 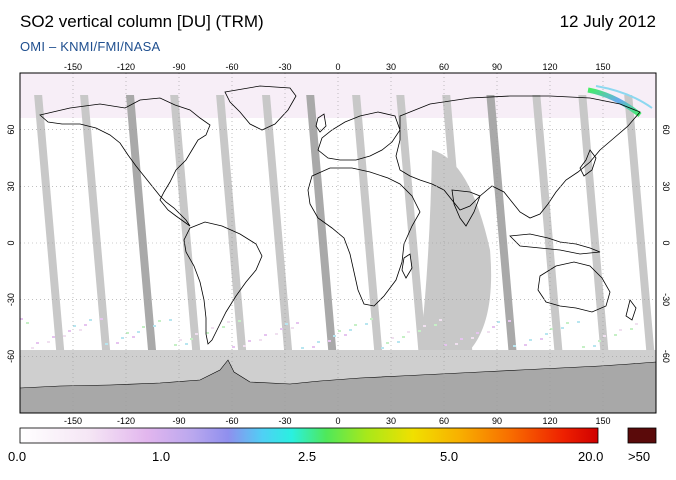 I want to click on latitude-ticks-right: 60 30 0 -30 -60, so click(x=666, y=244).